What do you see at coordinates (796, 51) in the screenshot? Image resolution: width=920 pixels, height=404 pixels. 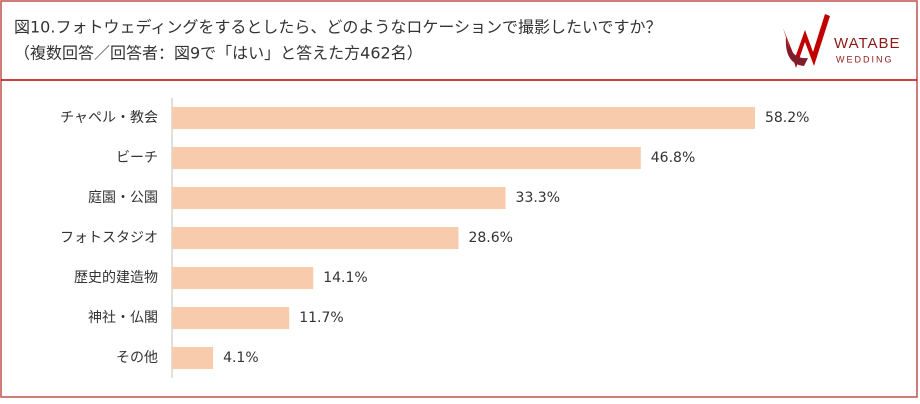 I see `logo-mark-shadow` at bounding box center [796, 51].